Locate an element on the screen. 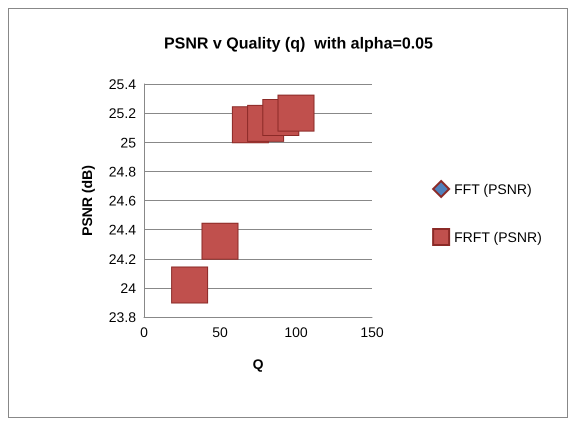  legend-label: FFT (PSNR) is located at coordinates (493, 189).